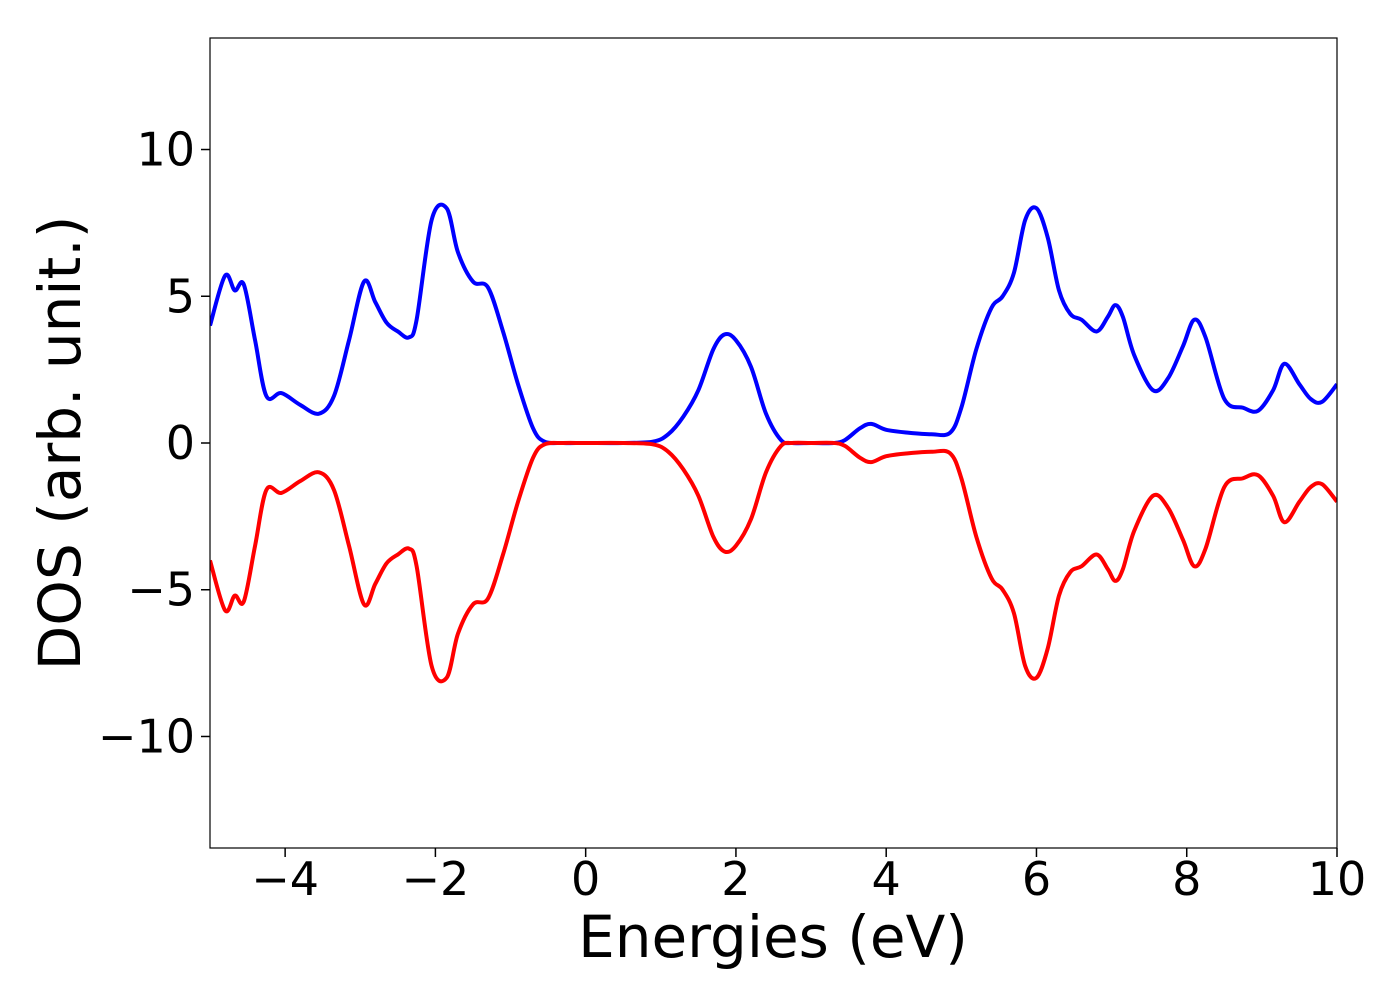 The width and height of the screenshot is (1400, 1000). I want to click on y-tick-label: −10, so click(146, 736).